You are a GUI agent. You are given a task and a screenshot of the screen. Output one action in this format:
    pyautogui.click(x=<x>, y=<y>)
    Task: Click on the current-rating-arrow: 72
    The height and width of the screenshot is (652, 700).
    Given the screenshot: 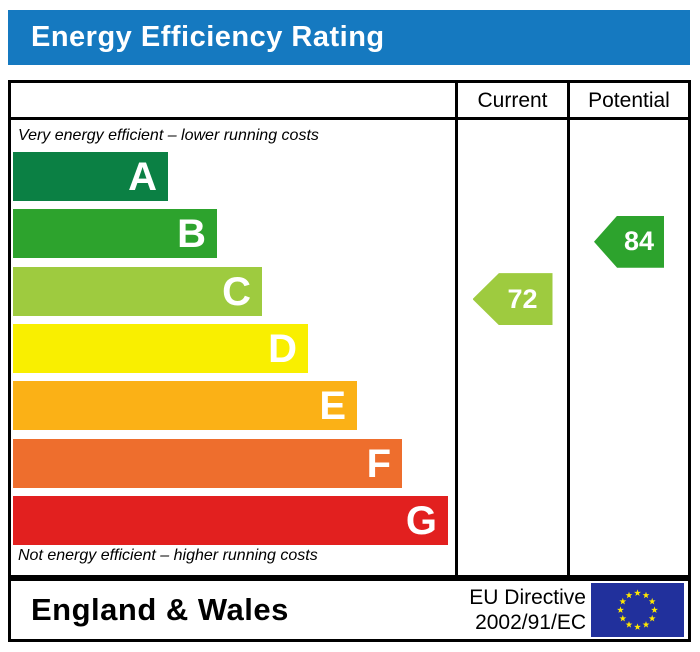 What is the action you would take?
    pyautogui.click(x=512, y=299)
    